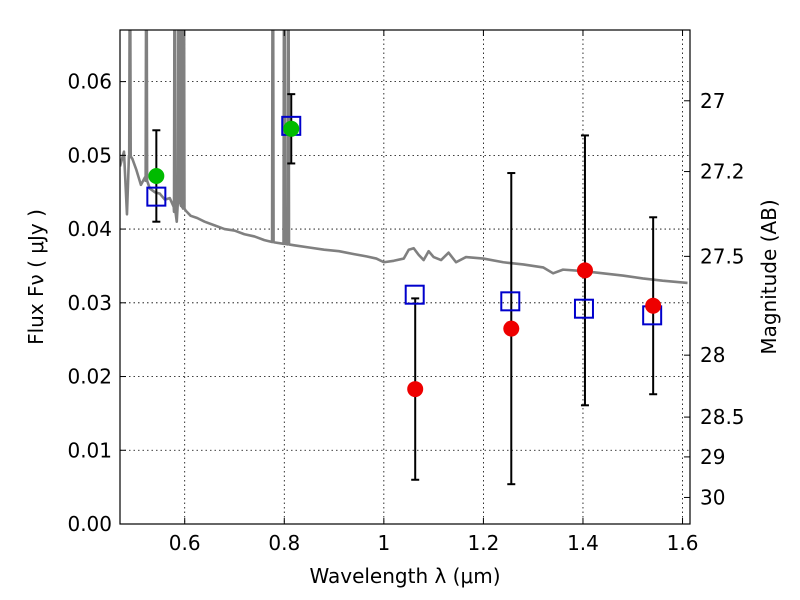 The height and width of the screenshot is (600, 800). I want to click on y-tick-label: 0.06, so click(89, 82).